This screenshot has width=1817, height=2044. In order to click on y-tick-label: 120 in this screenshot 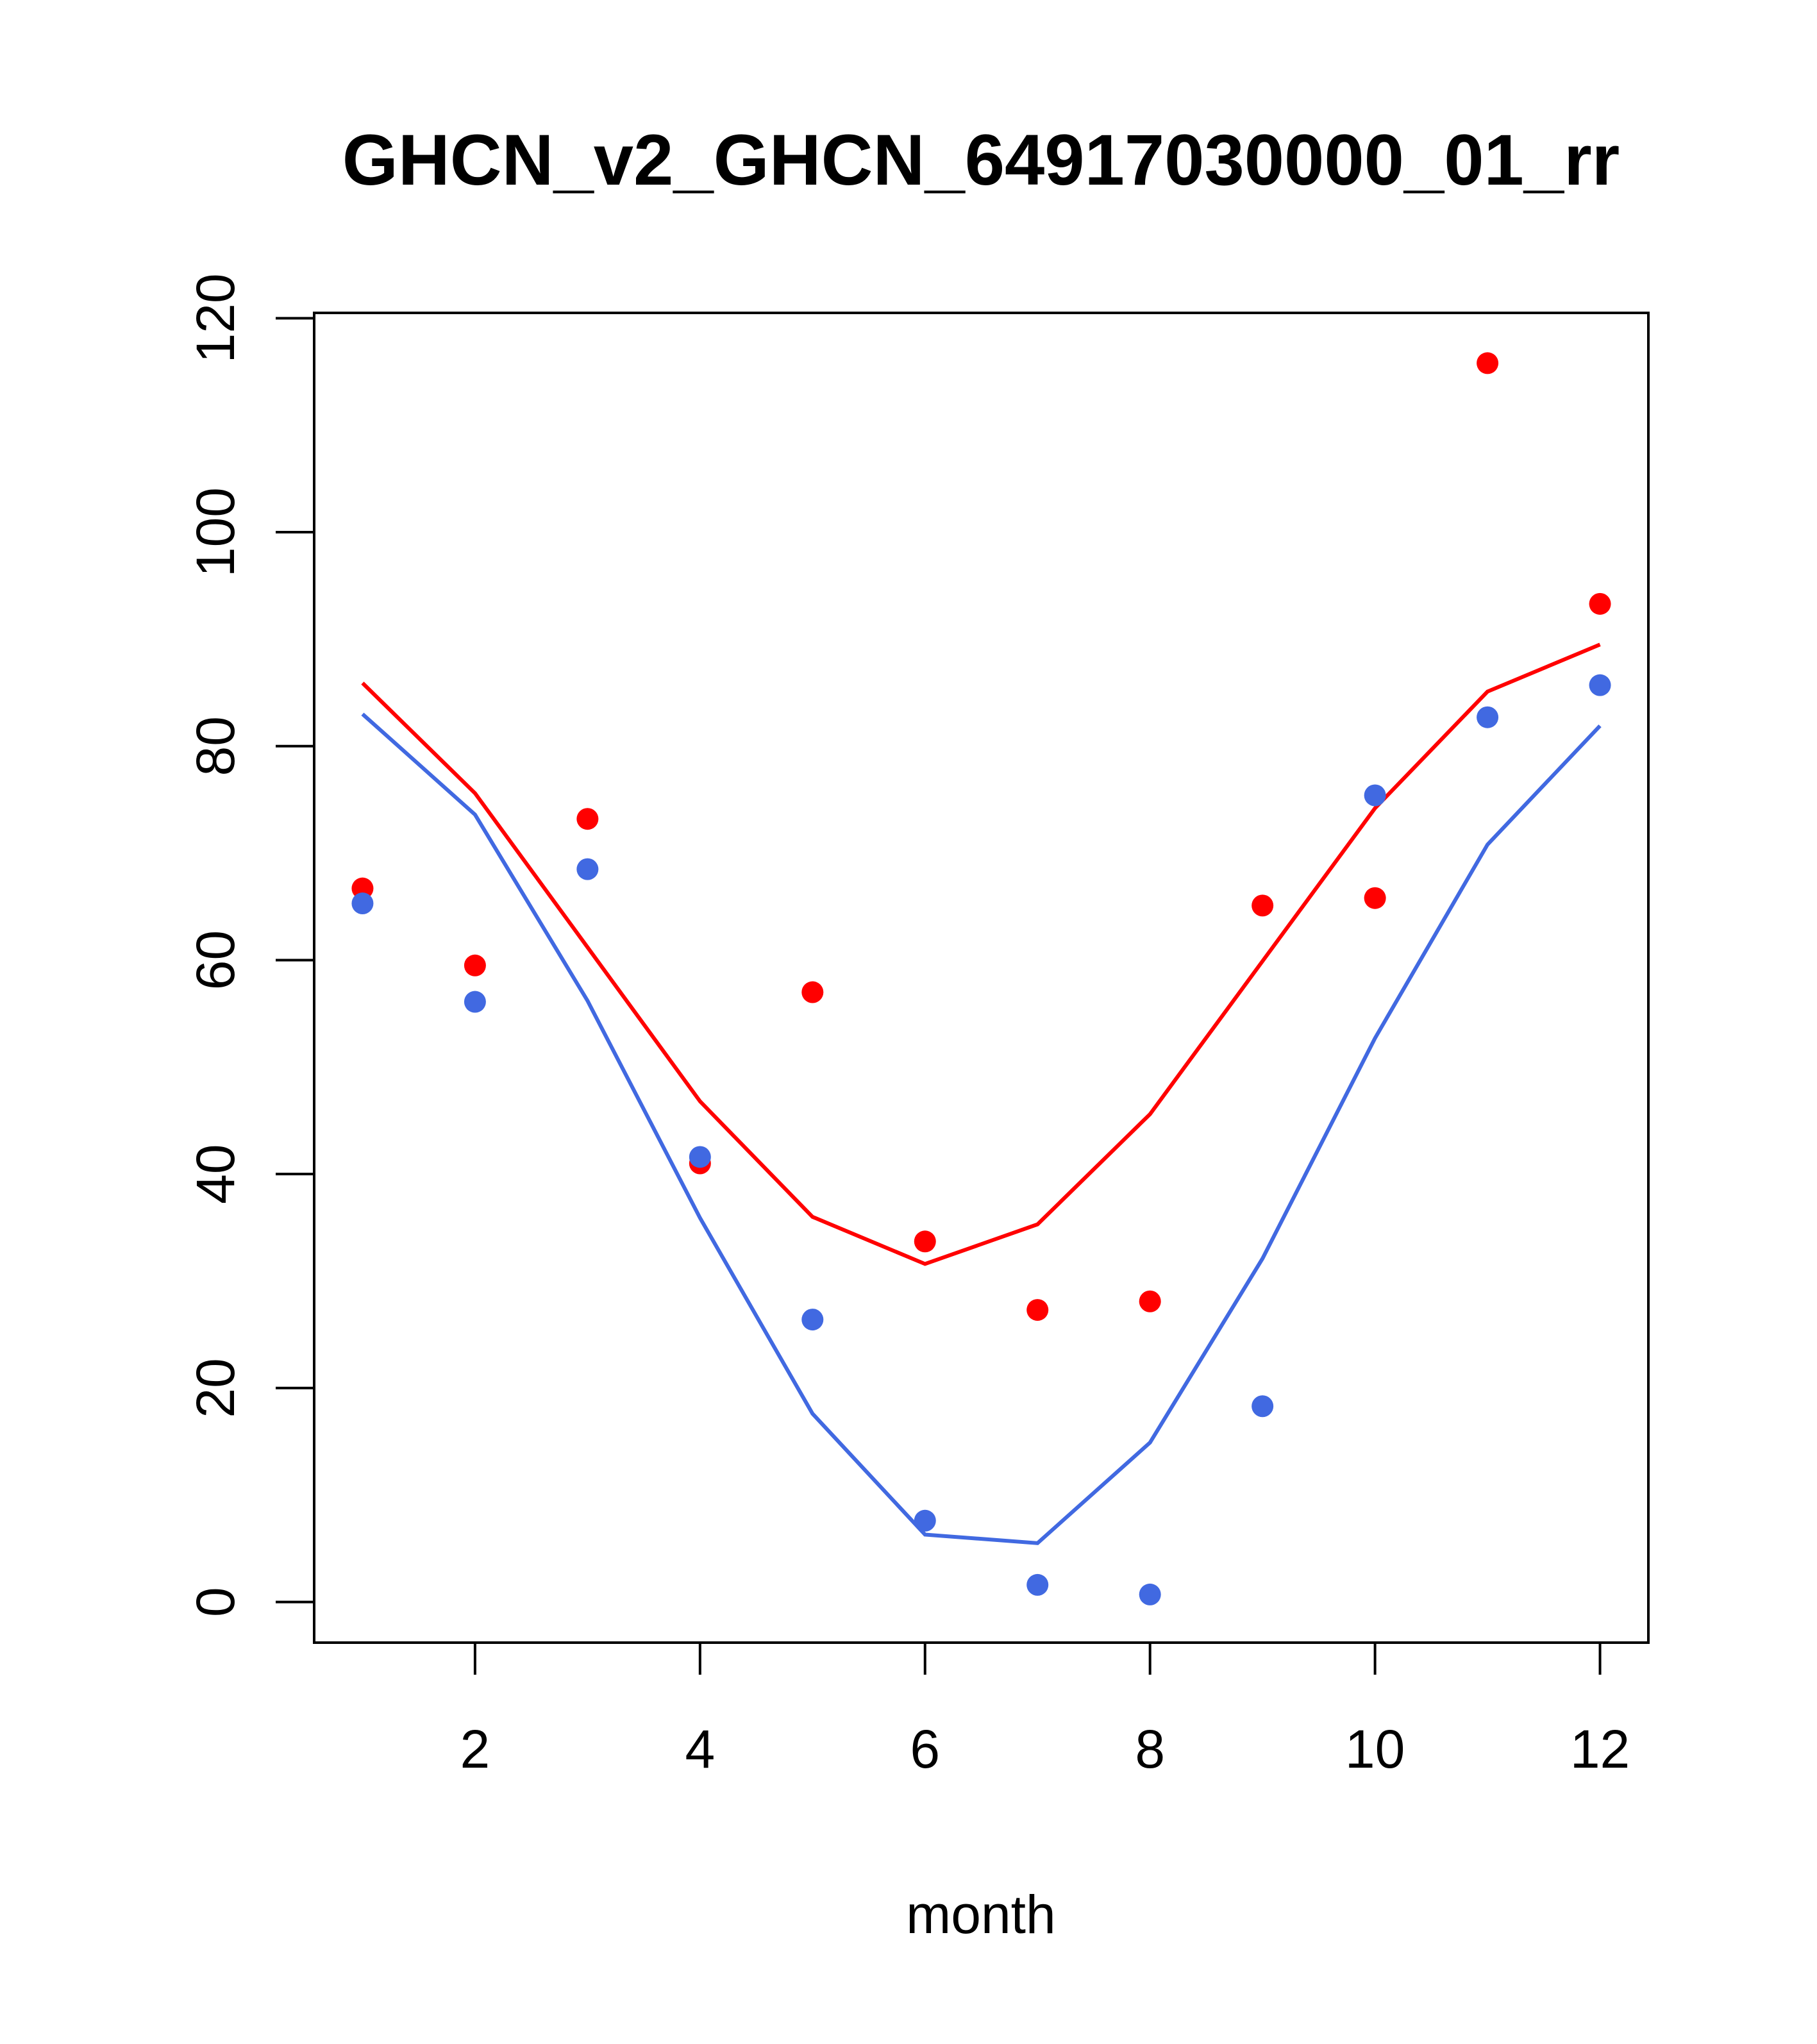, I will do `click(216, 318)`.